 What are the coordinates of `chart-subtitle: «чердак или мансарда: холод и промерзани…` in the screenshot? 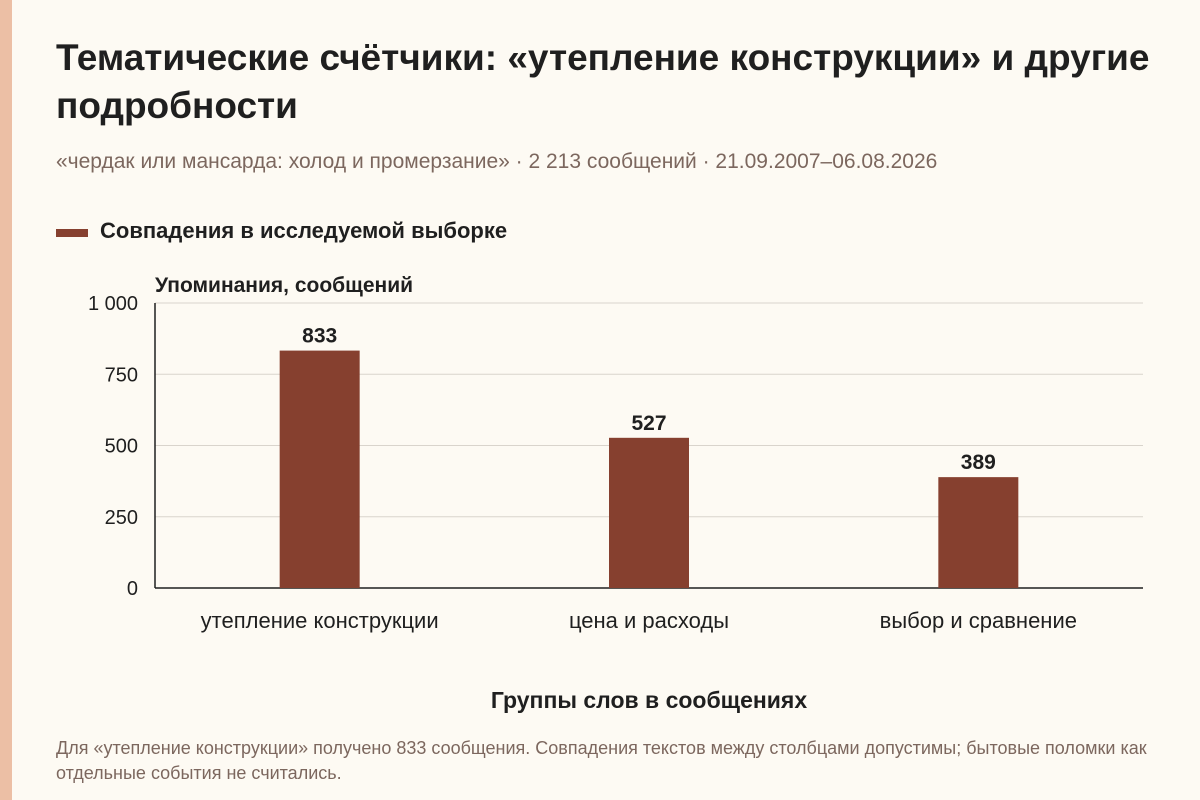 It's located at (497, 161).